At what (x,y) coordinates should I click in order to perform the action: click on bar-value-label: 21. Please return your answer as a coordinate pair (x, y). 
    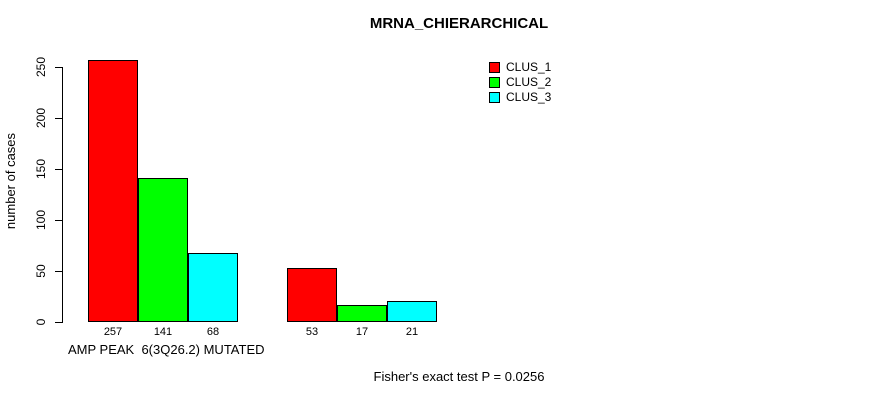
    Looking at the image, I should click on (412, 332).